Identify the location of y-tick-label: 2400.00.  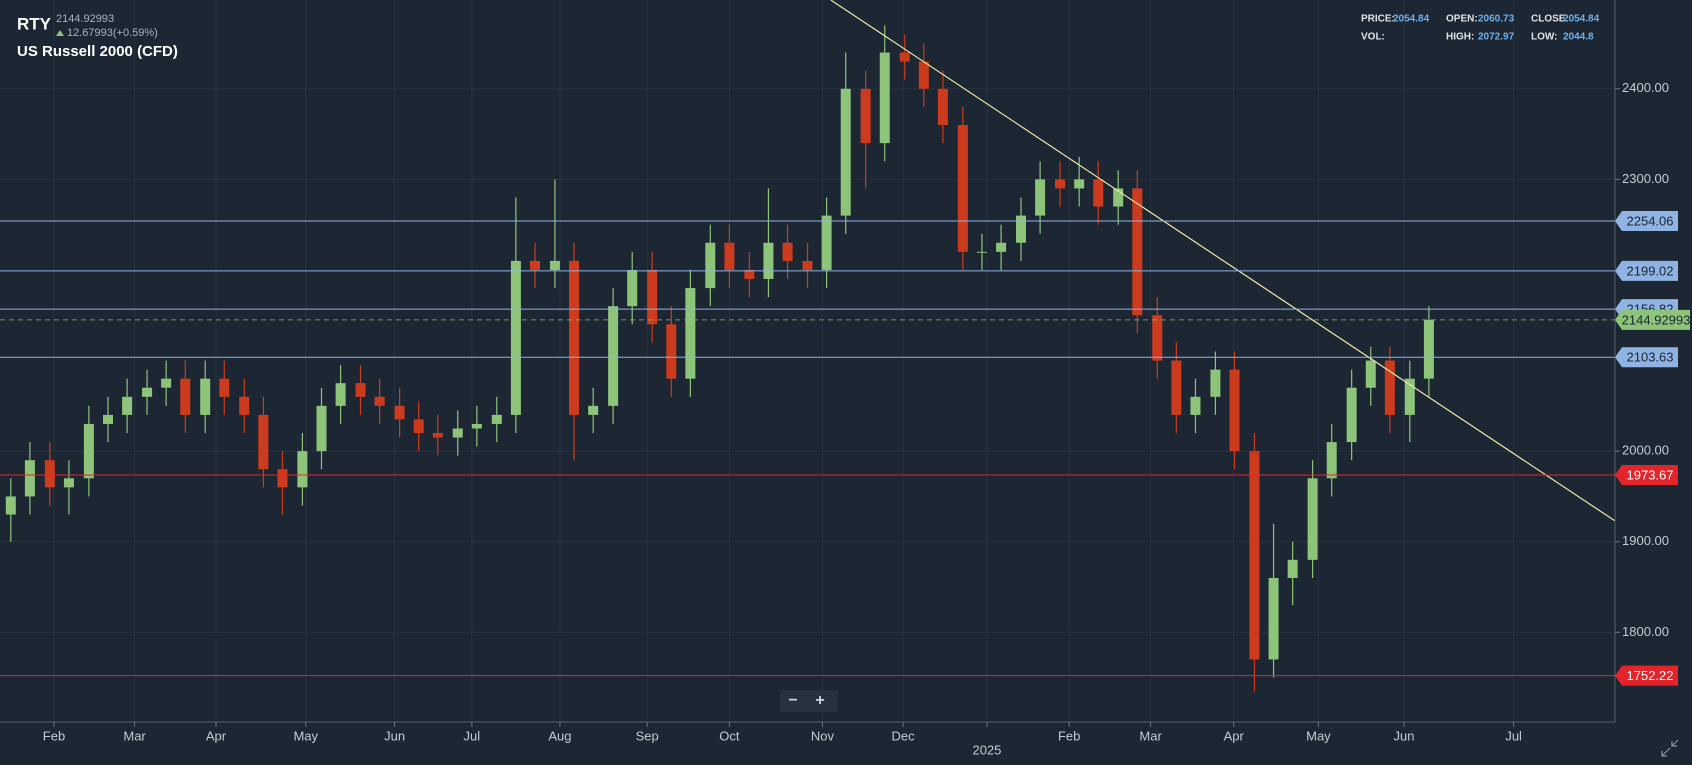
(1645, 87).